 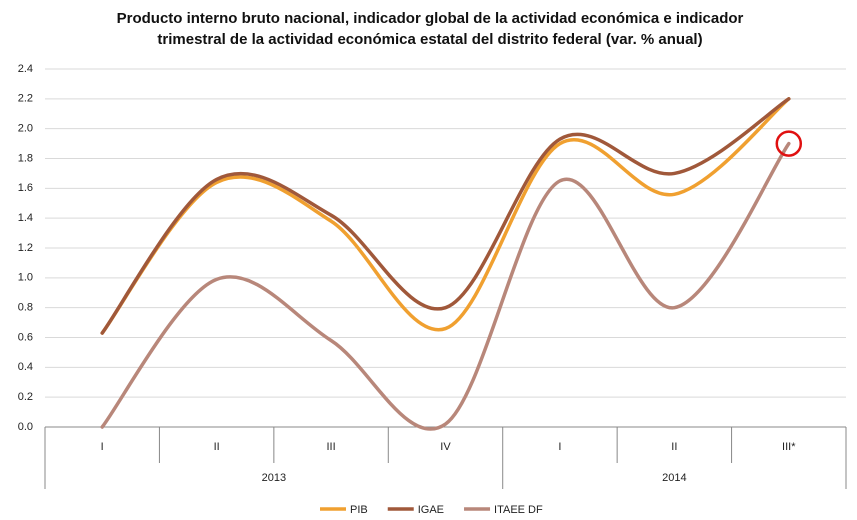 I want to click on legend-label: PIB, so click(x=359, y=510).